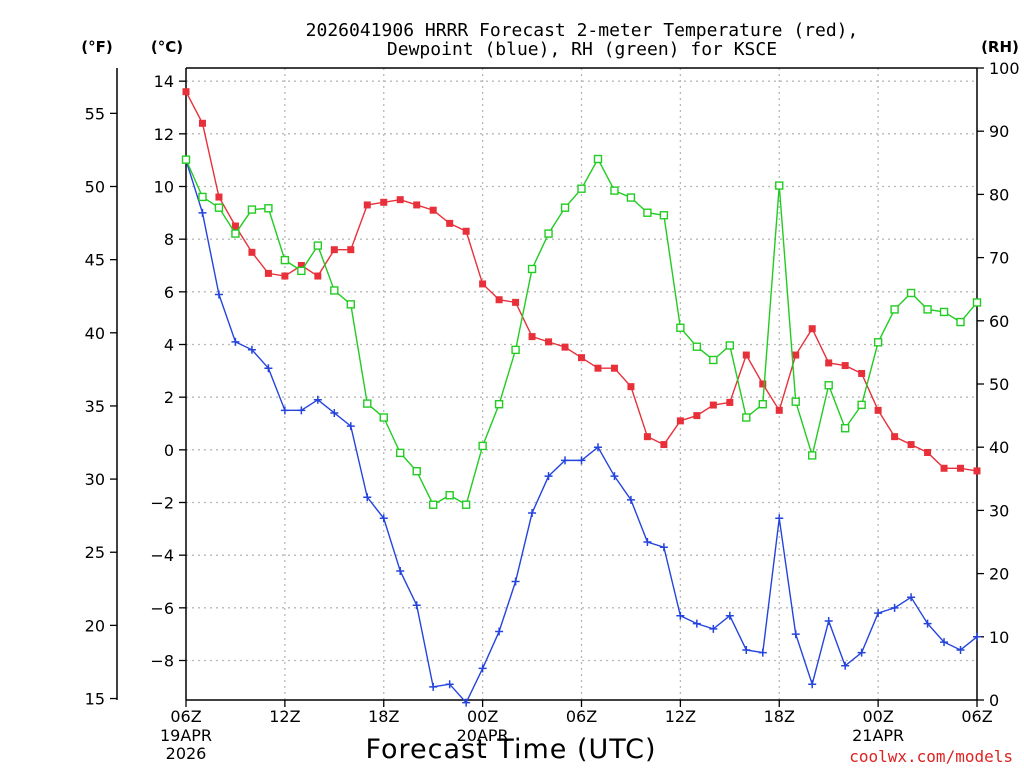  I want to click on x-tick-year-label: 2026, so click(186, 753).